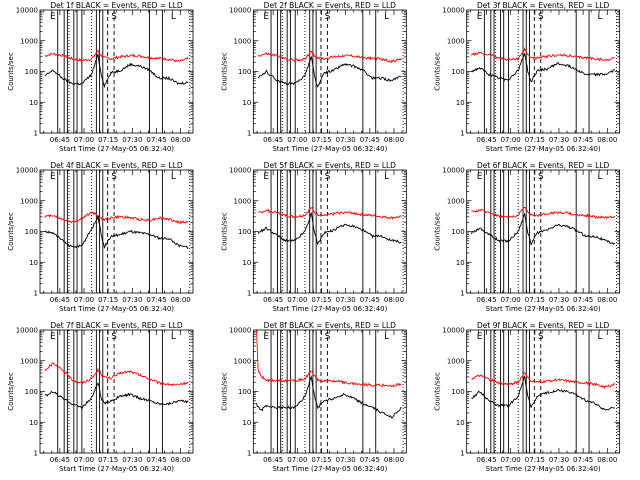 The image size is (640, 480). I want to click on chart-title: Det 8f BLACK = Events, RED = LLD, so click(330, 325).